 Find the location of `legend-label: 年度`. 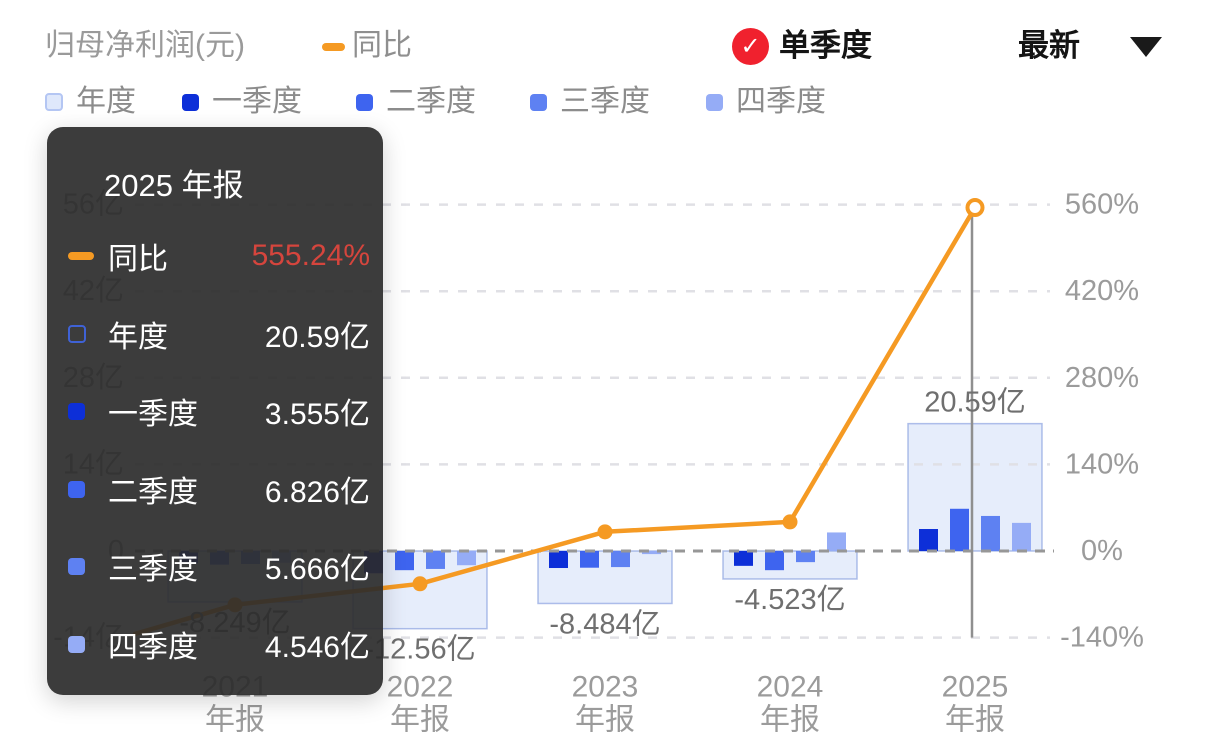

legend-label: 年度 is located at coordinates (106, 101).